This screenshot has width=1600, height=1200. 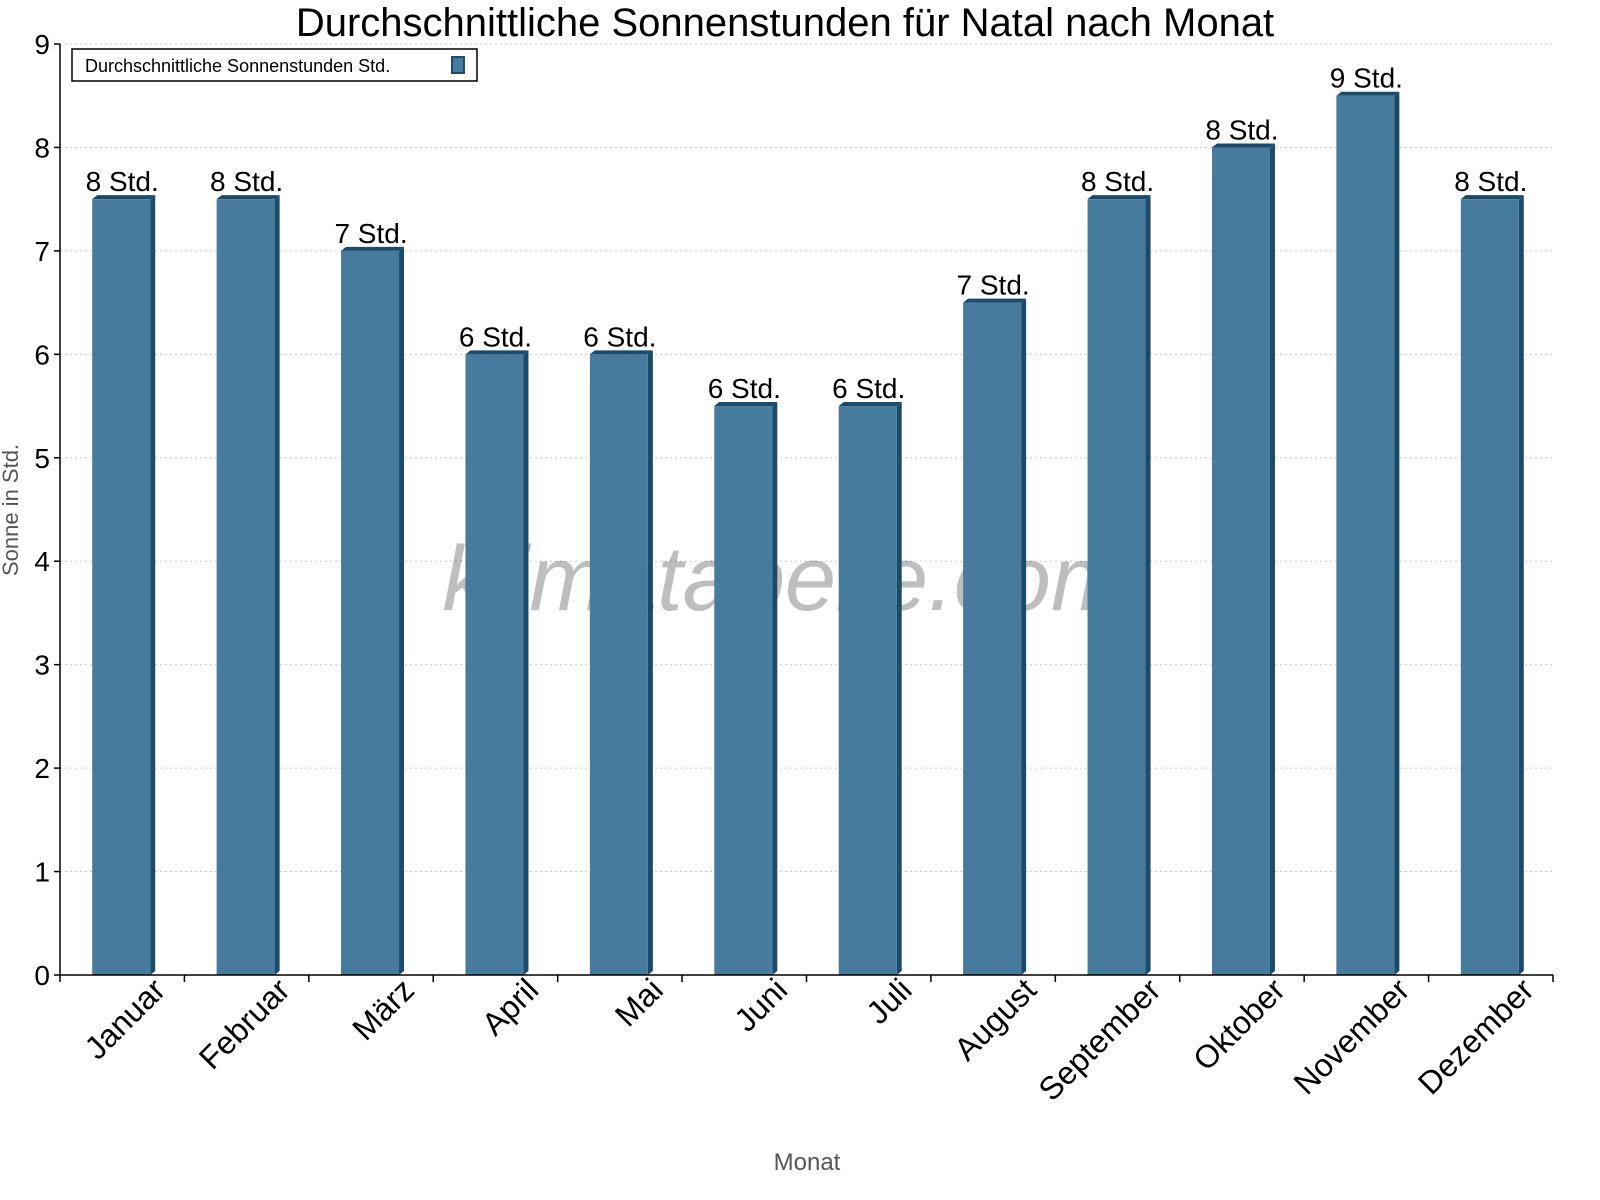 What do you see at coordinates (42, 872) in the screenshot?
I see `y-tick-label: 1` at bounding box center [42, 872].